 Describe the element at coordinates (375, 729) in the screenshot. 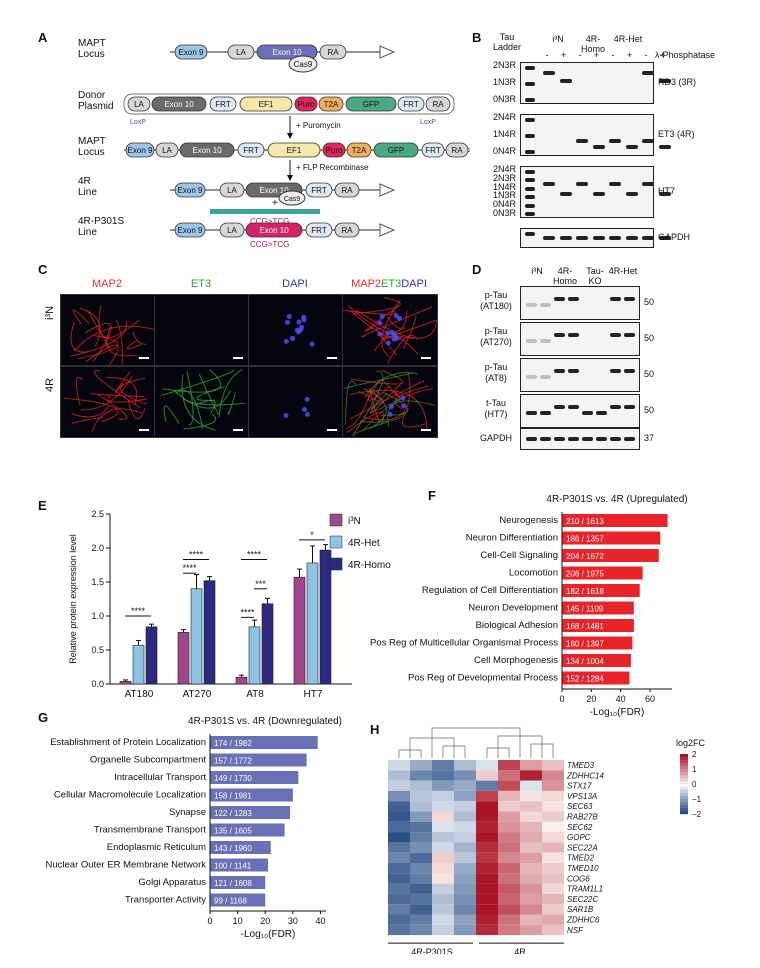

I see `panel-label-h: H` at that location.